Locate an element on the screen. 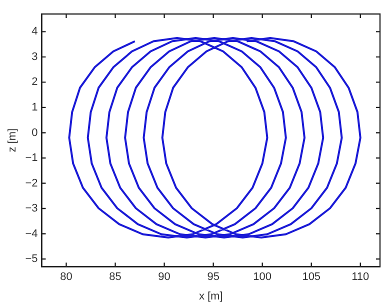 The height and width of the screenshot is (305, 385). x-tick-label: 100 is located at coordinates (262, 277).